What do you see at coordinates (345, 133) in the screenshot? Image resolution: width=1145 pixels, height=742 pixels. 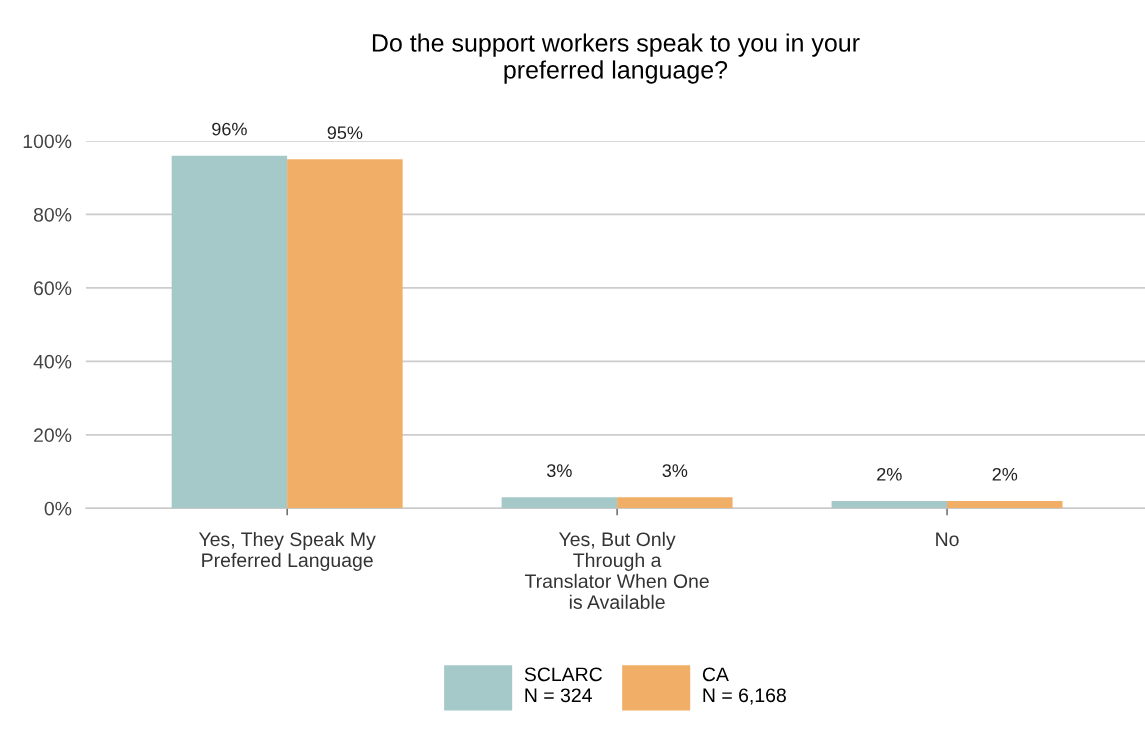 I see `data-label: 95%` at bounding box center [345, 133].